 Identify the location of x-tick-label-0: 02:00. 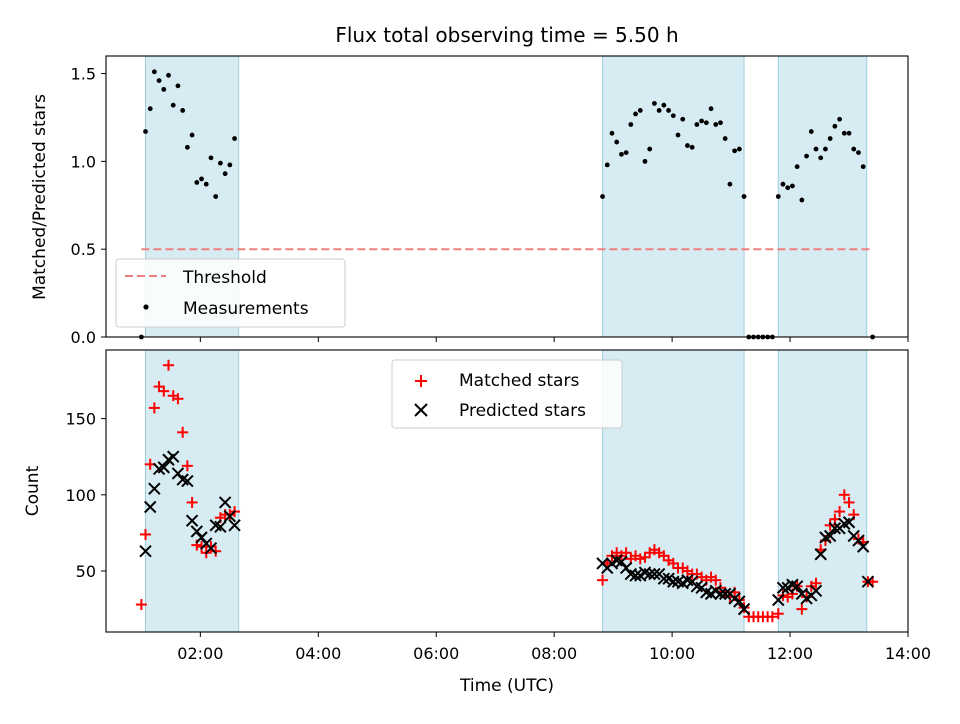
(200, 653).